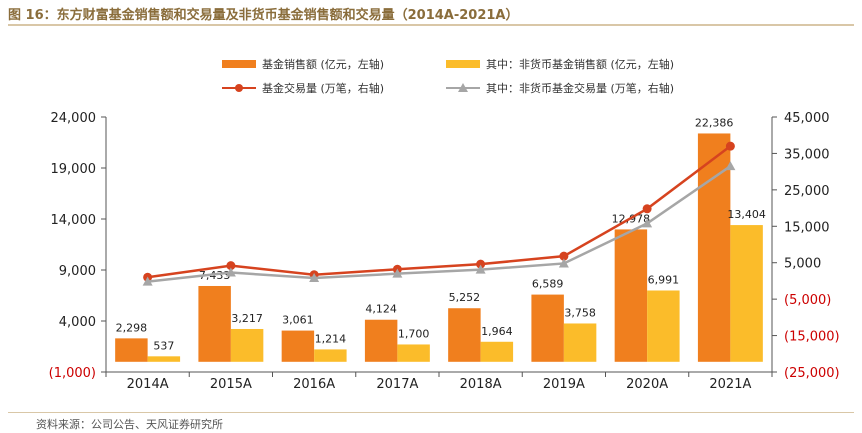 This screenshot has width=862, height=433. Describe the element at coordinates (414, 333) in the screenshot. I see `bar-data-label: 1,700` at that location.